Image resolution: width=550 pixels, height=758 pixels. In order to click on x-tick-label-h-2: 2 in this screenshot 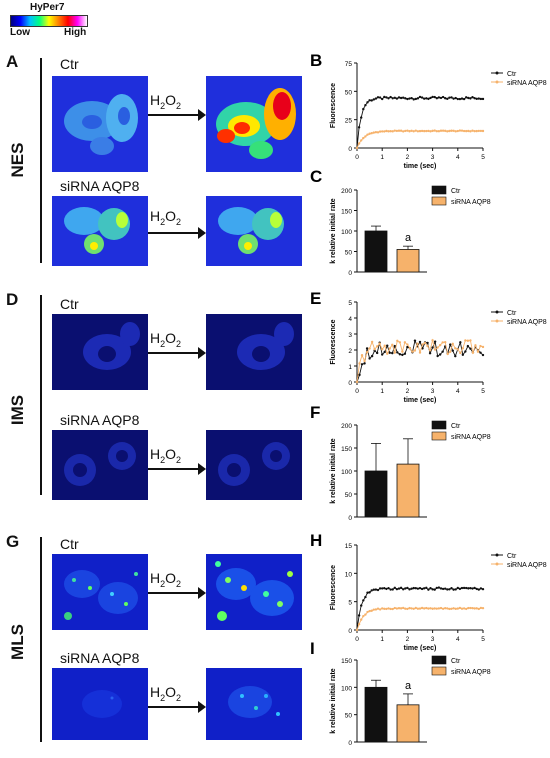, I will do `click(408, 639)`.